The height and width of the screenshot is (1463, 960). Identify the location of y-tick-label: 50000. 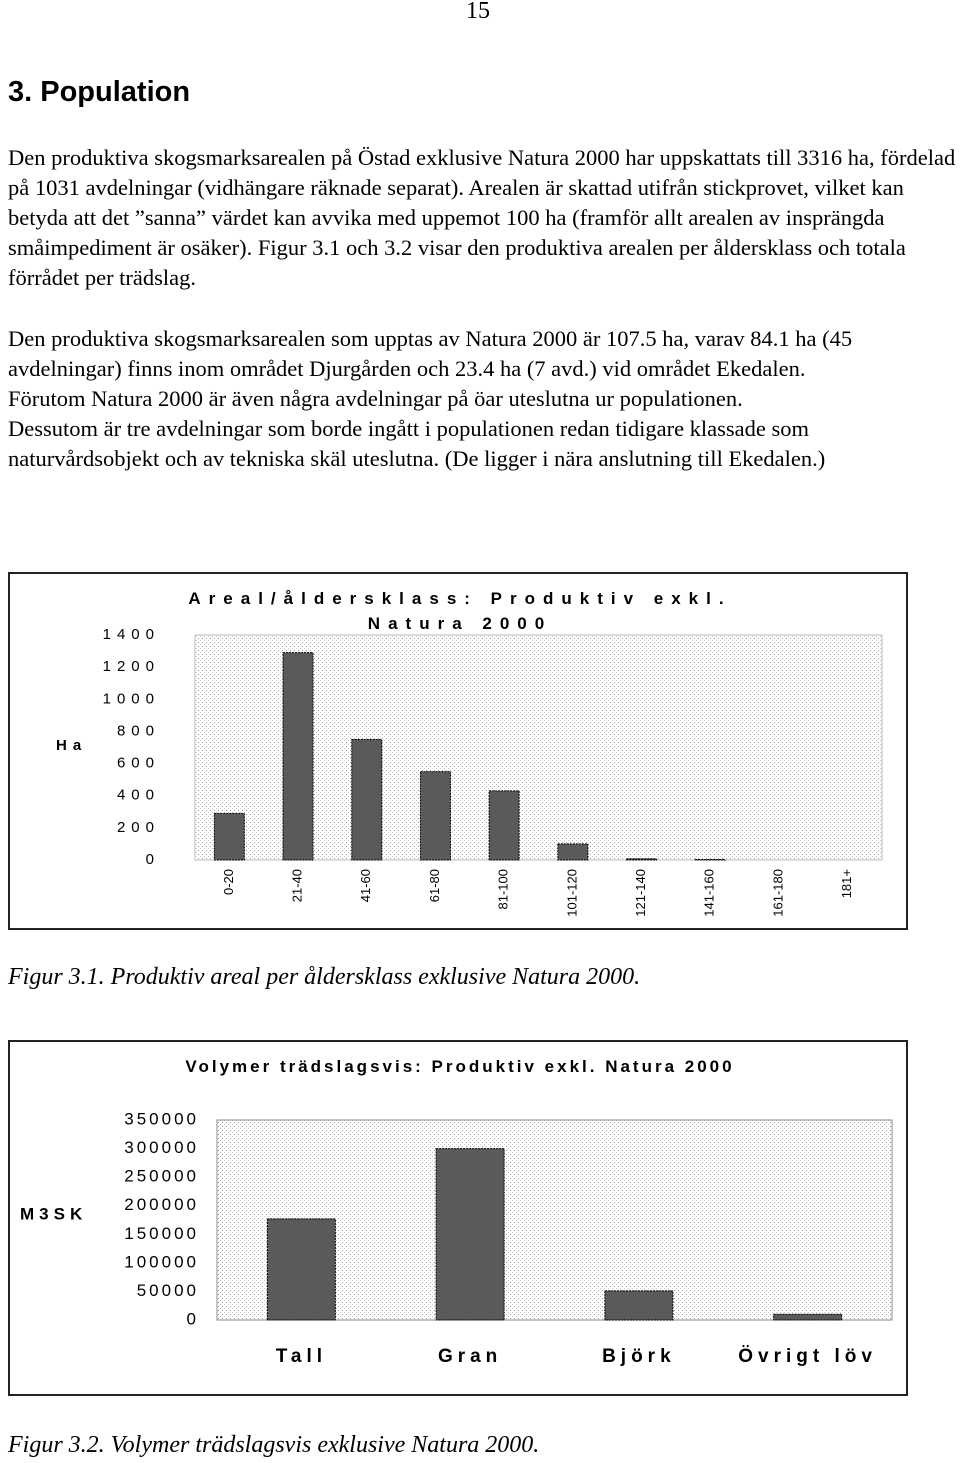
(168, 1290).